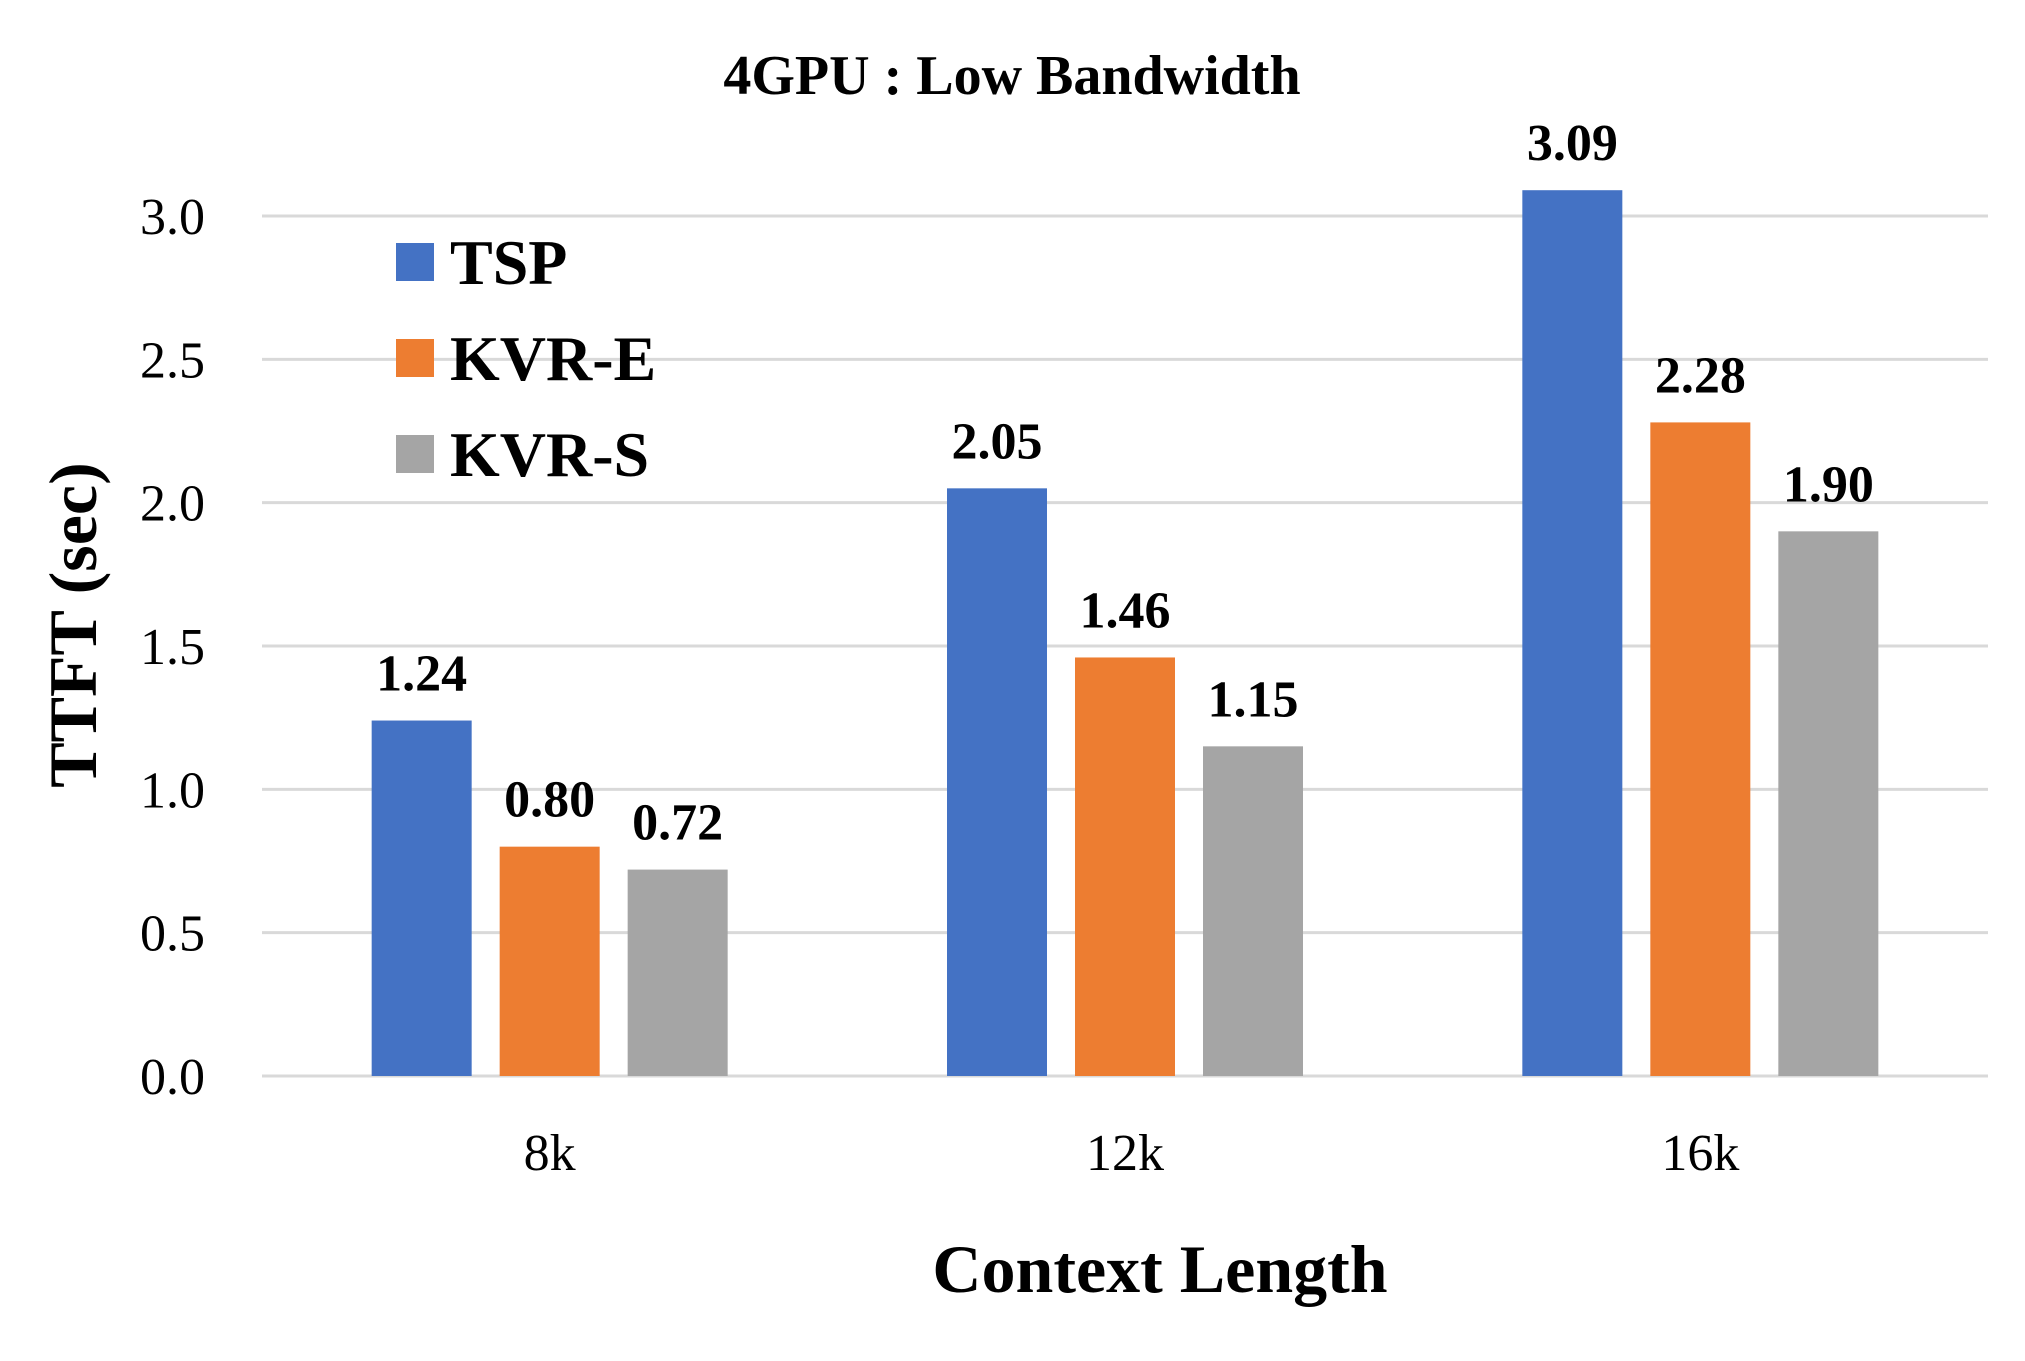 This screenshot has height=1361, width=2025. I want to click on y-tick-label: 2.0, so click(172, 504).